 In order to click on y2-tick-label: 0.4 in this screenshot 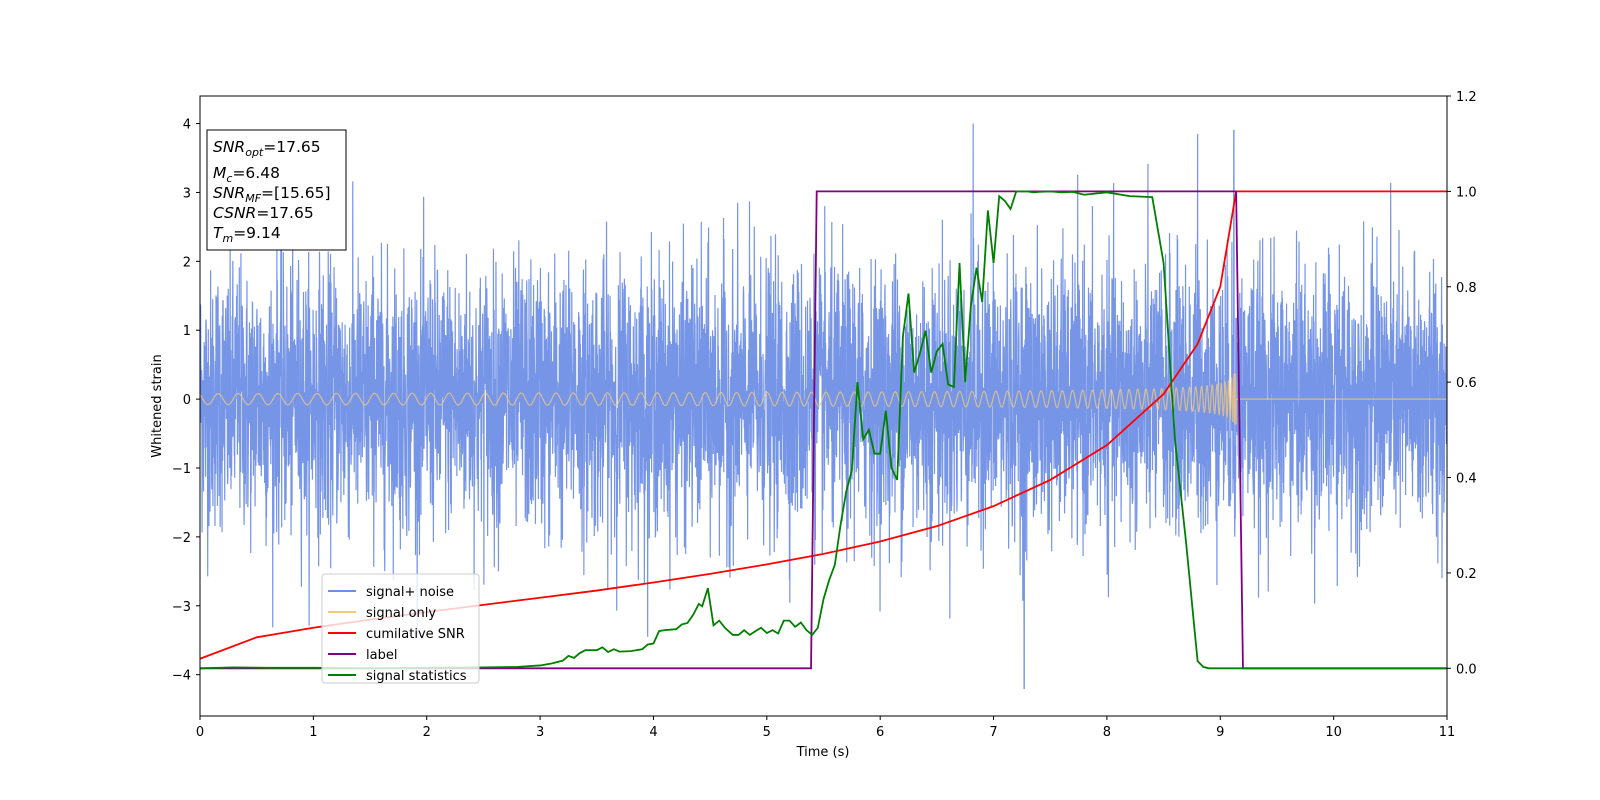, I will do `click(1466, 479)`.